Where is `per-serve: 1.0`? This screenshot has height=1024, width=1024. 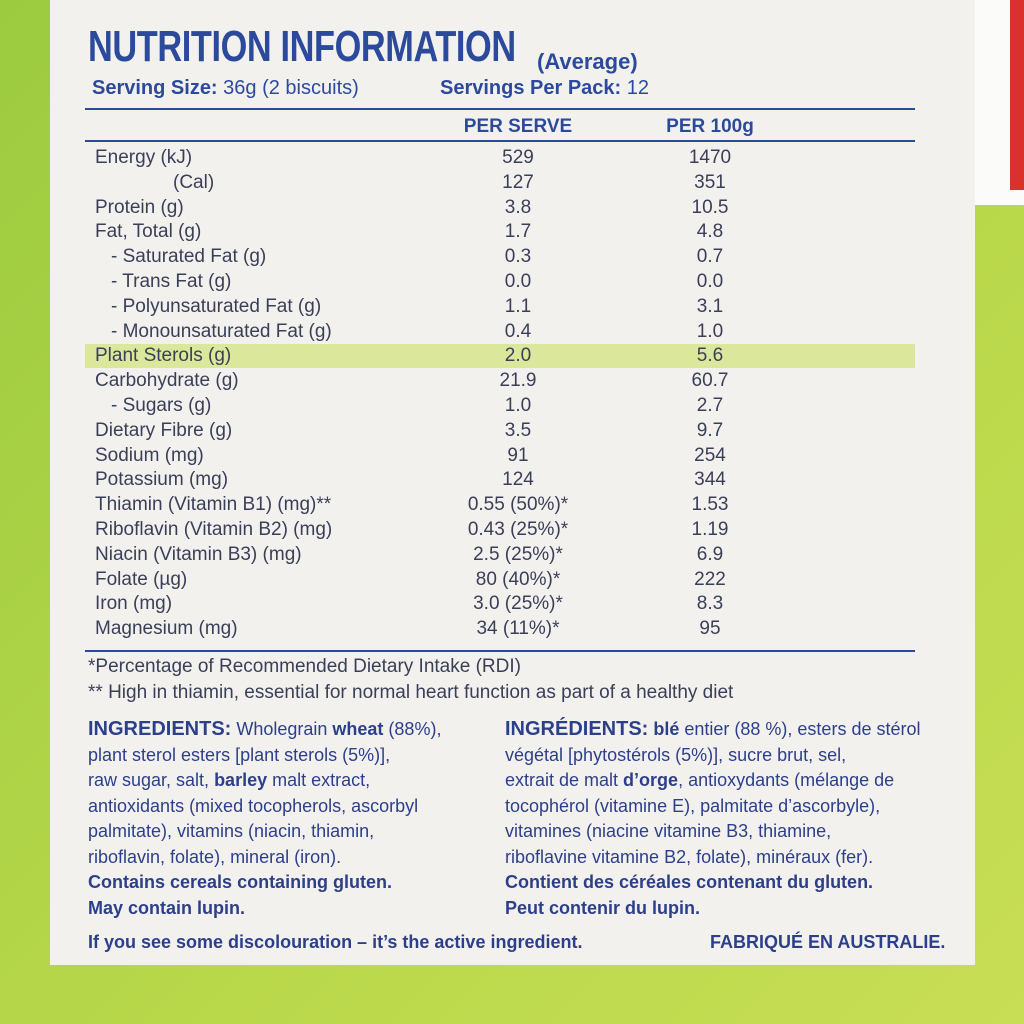 per-serve: 1.0 is located at coordinates (518, 405).